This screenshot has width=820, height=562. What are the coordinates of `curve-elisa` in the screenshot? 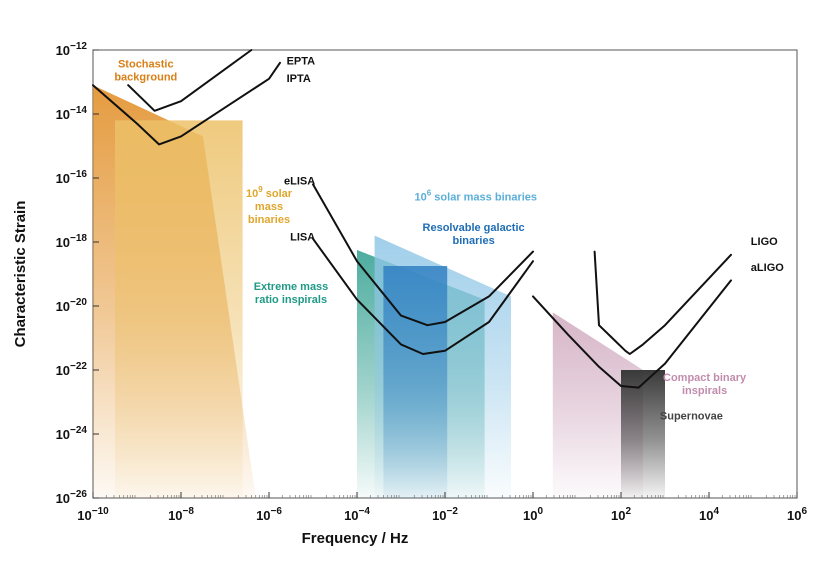 It's located at (423, 255).